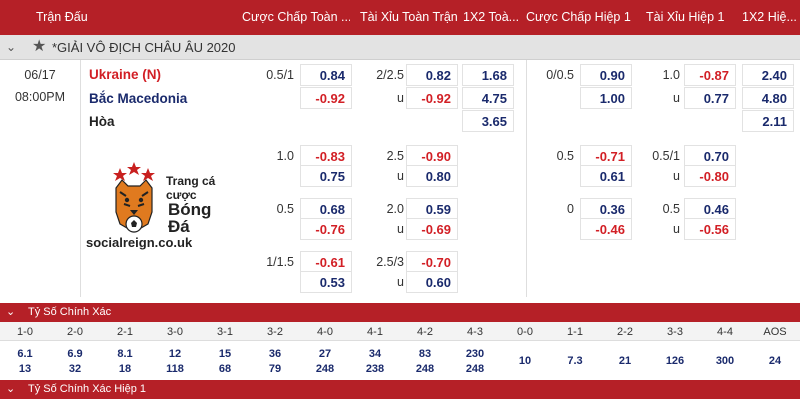 This screenshot has width=800, height=400. What do you see at coordinates (425, 332) in the screenshot?
I see `score-label: 4-2` at bounding box center [425, 332].